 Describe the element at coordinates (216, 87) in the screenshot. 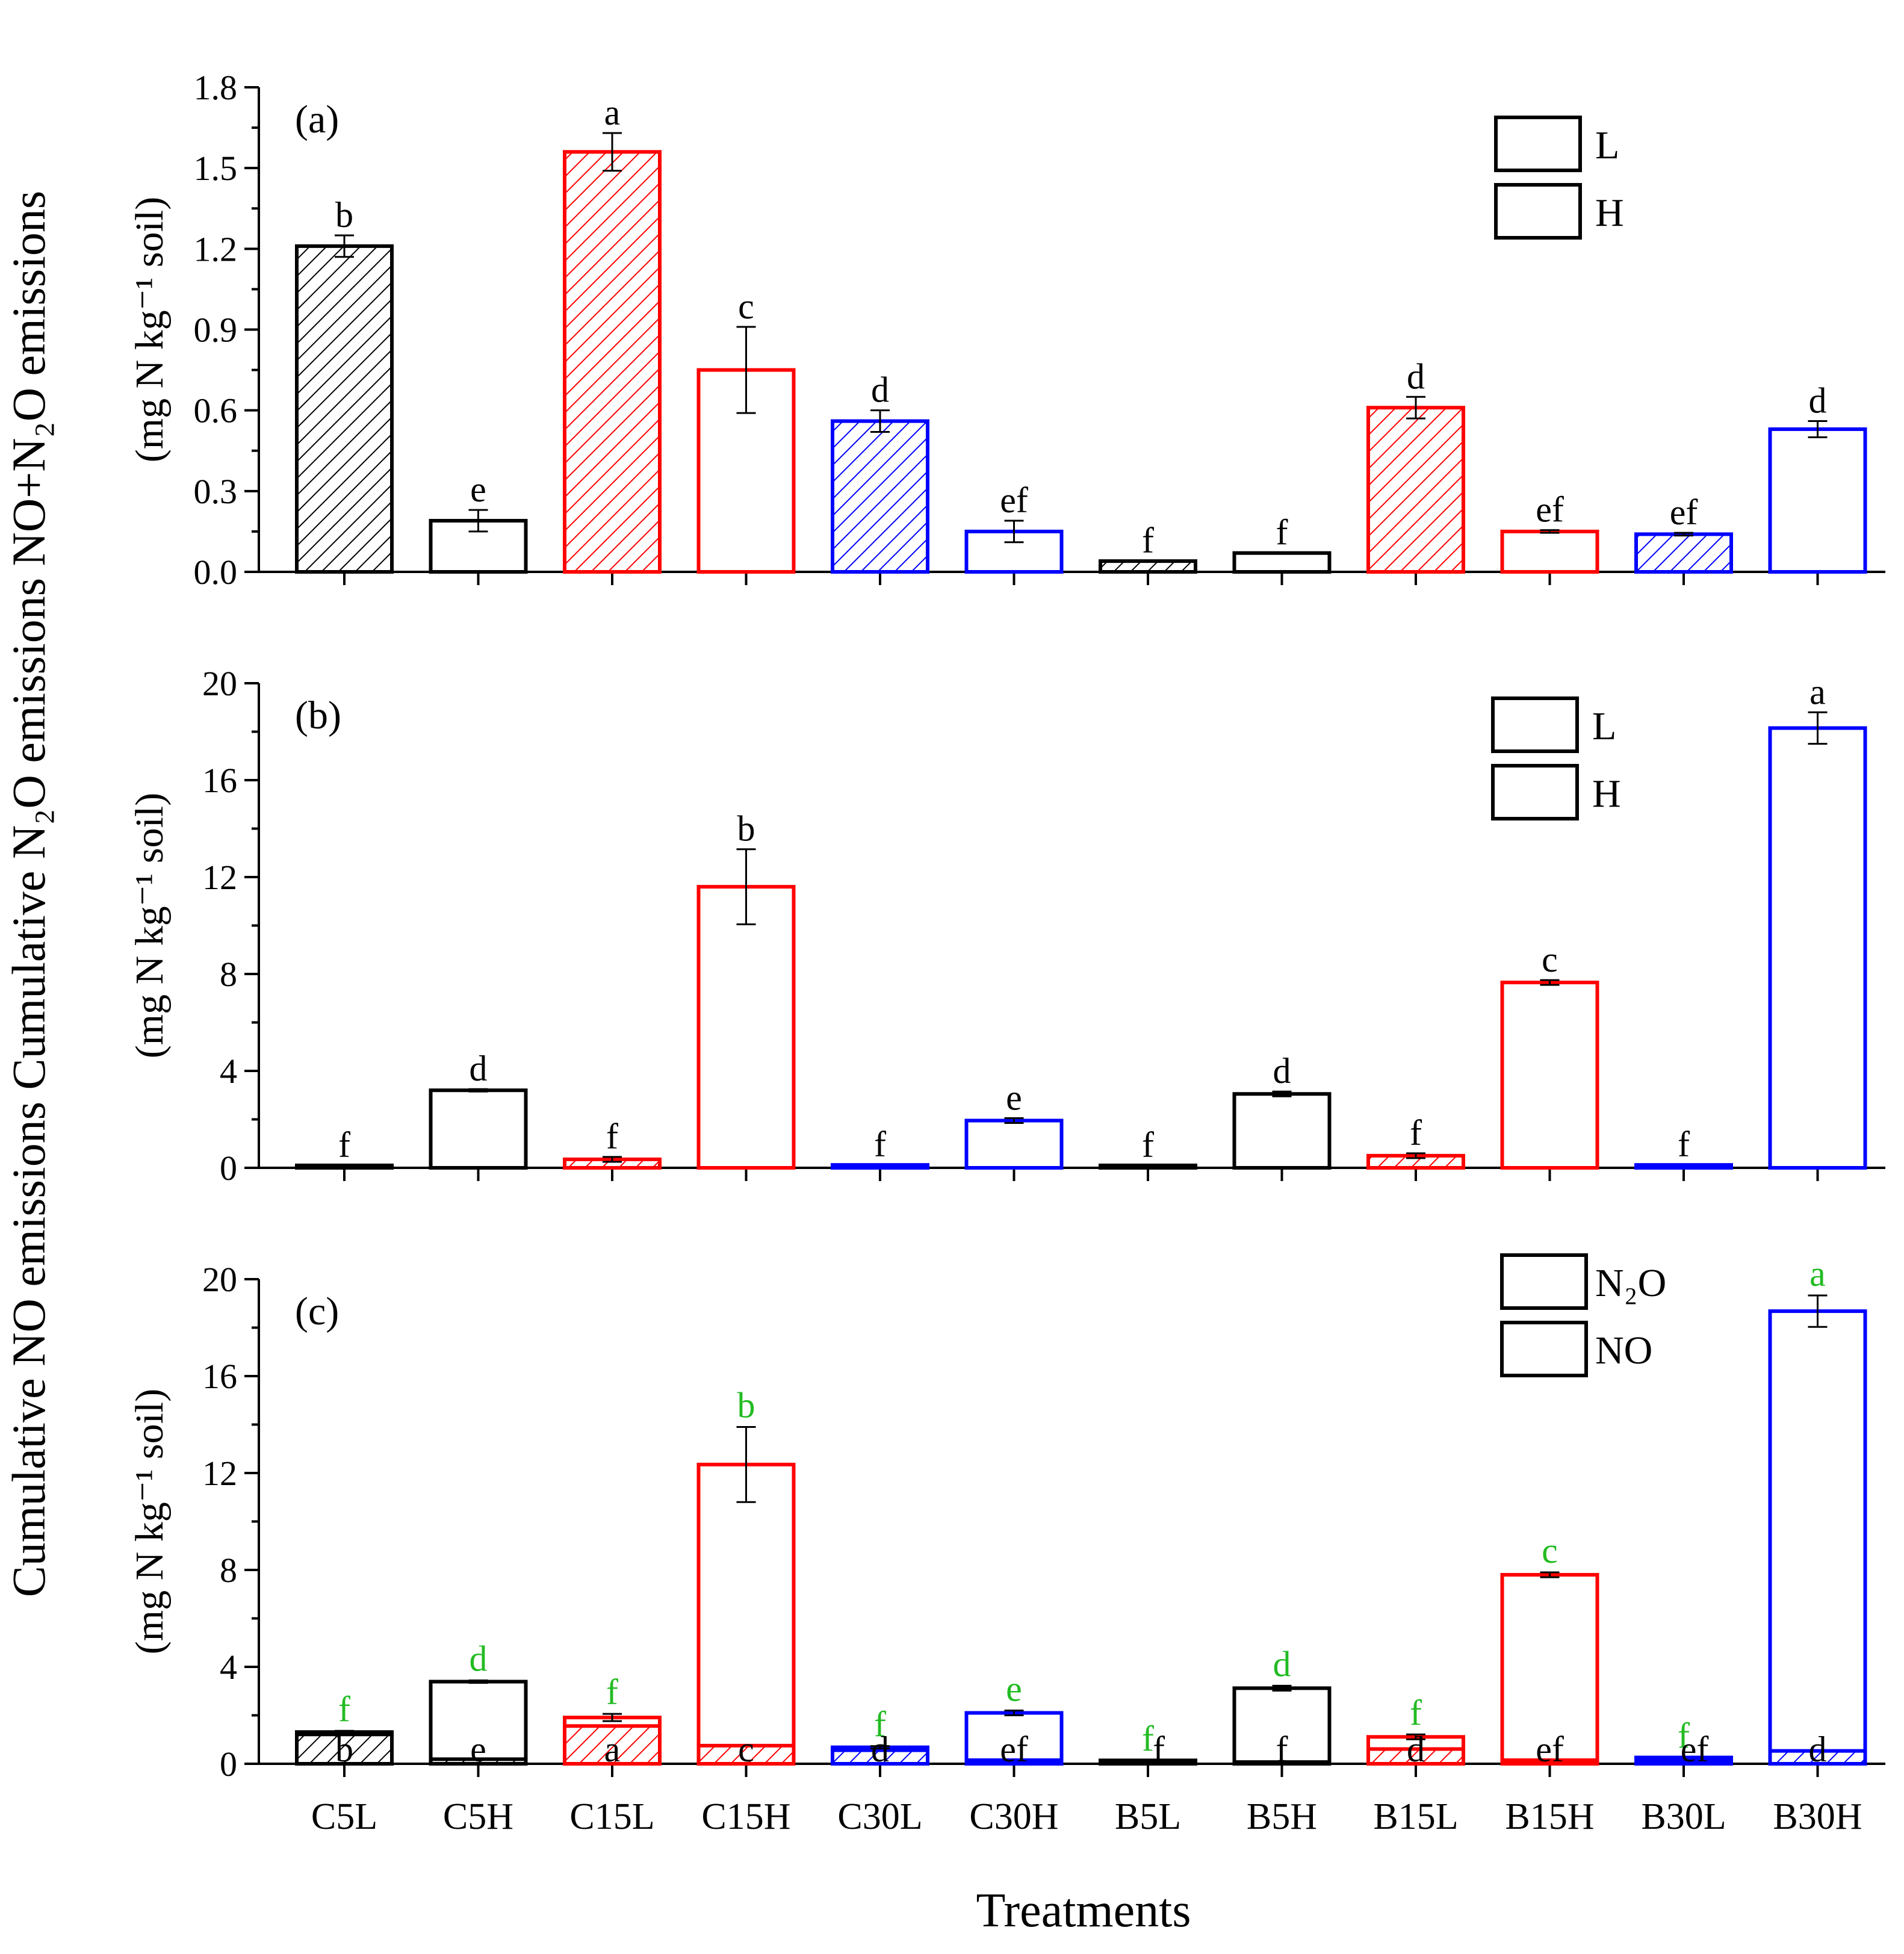

I see `y-tick-label: 1.8` at that location.